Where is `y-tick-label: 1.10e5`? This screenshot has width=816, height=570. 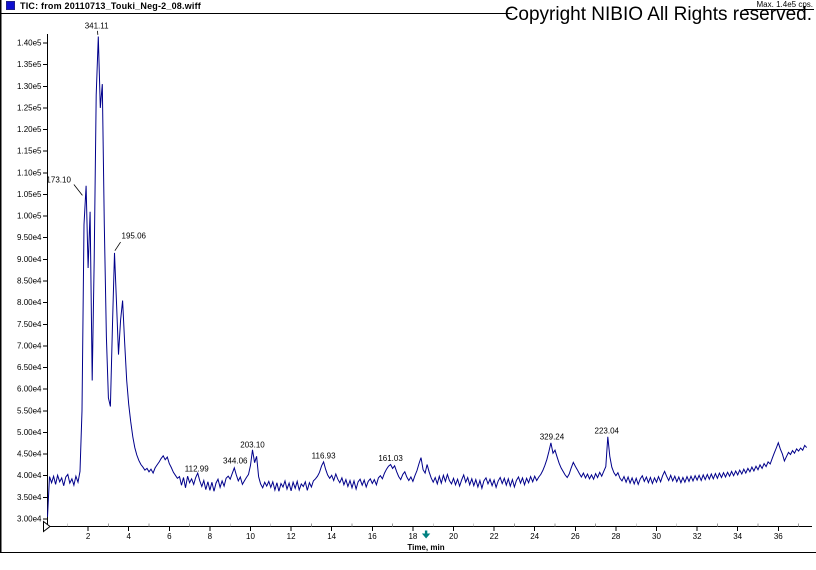
y-tick-label: 1.10e5 is located at coordinates (29, 172).